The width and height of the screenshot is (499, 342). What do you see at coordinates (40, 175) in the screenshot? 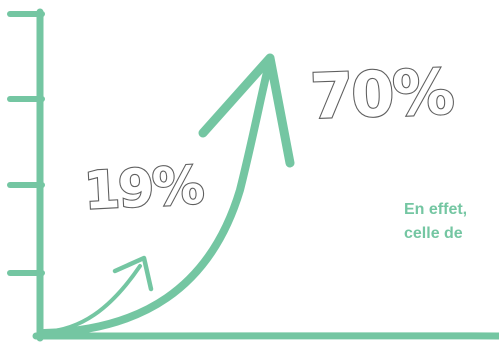
I see `y-axis` at bounding box center [40, 175].